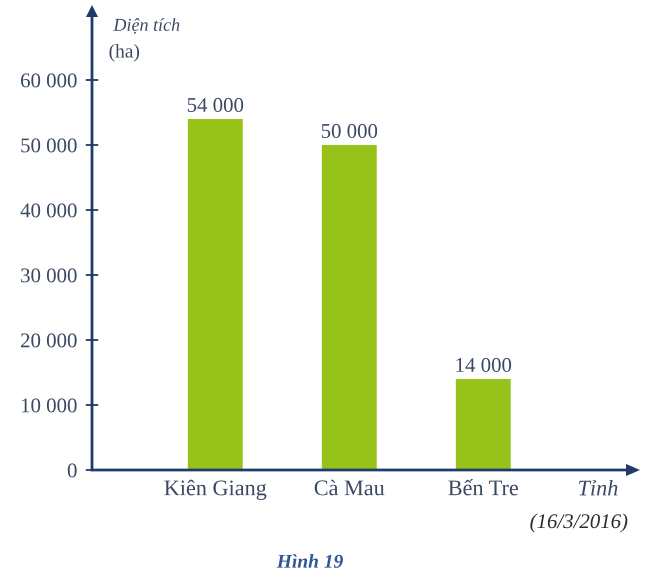 Image resolution: width=661 pixels, height=588 pixels. What do you see at coordinates (49, 145) in the screenshot?
I see `y-tick-label: 50 000` at bounding box center [49, 145].